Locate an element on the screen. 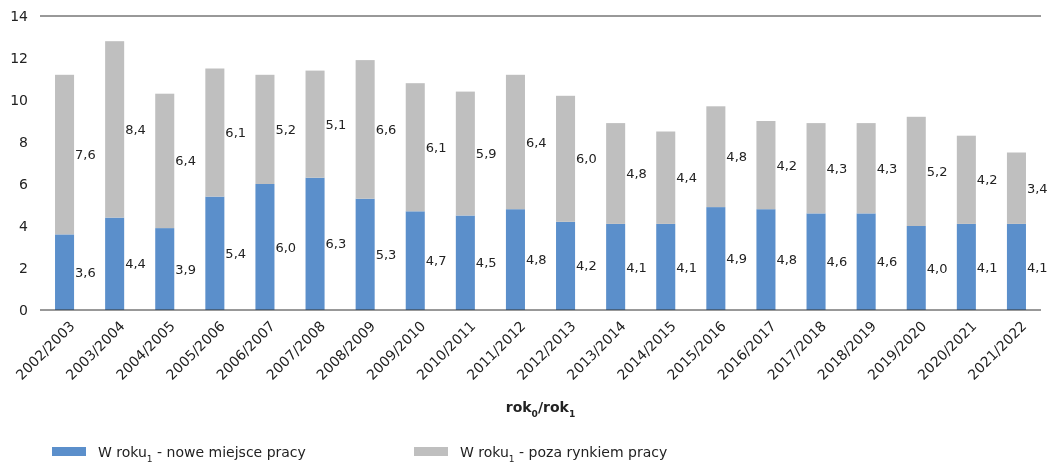 The width and height of the screenshot is (1053, 464). x-axis-title: rok$_{0}$/rok$_{1}$ is located at coordinates (540, 409).